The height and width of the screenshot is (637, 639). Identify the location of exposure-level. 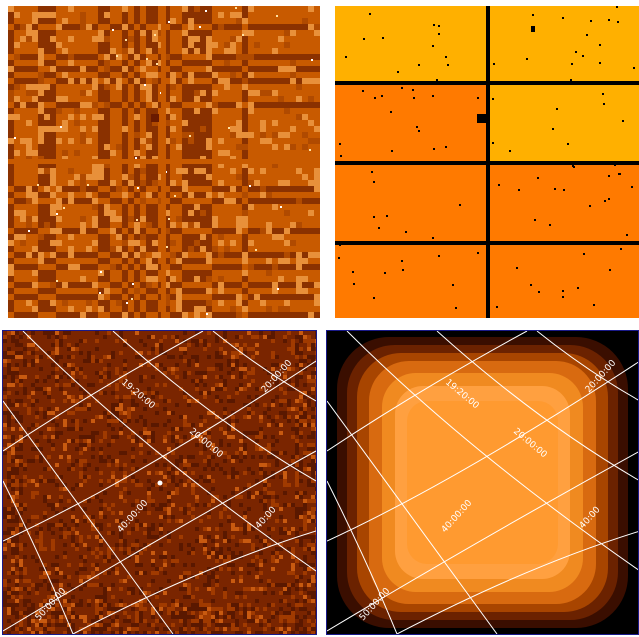
(482, 482).